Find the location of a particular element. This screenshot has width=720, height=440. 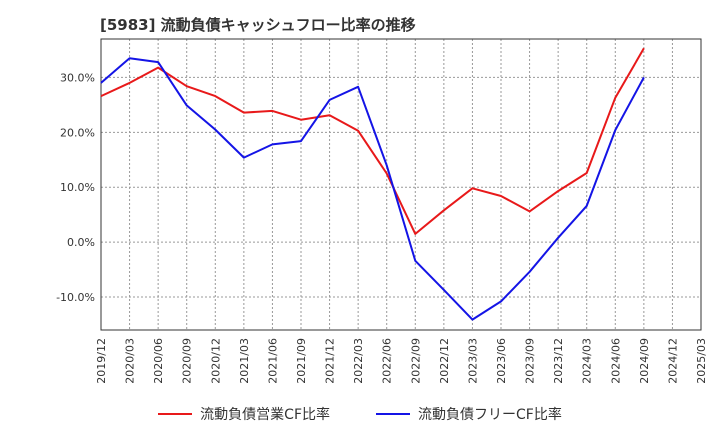

x-tick-label: 2023/03 is located at coordinates (472, 361).